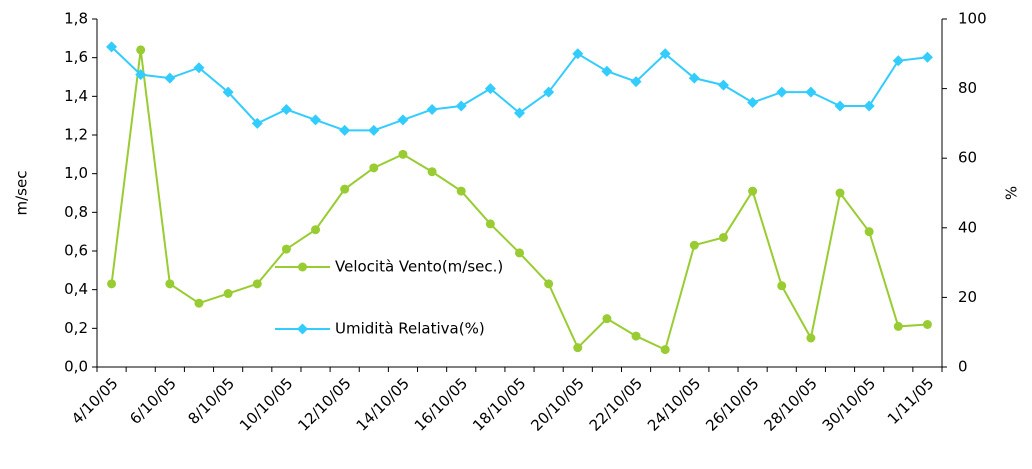  What do you see at coordinates (324, 404) in the screenshot?
I see `x-tick-label: 12/10/05` at bounding box center [324, 404].